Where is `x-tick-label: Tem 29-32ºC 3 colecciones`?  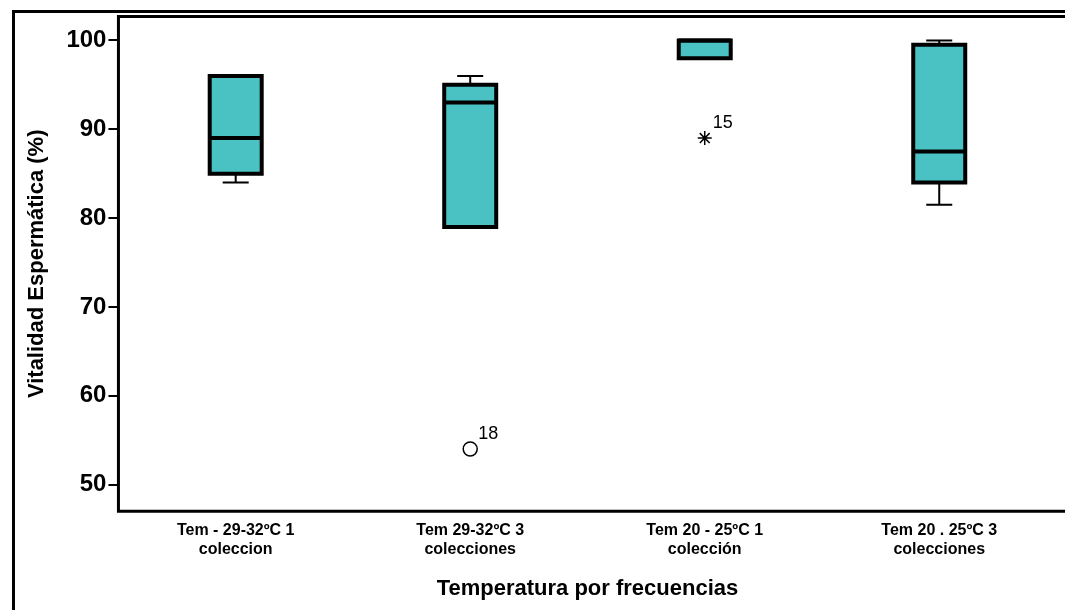
x-tick-label: Tem 29-32ºC 3 colecciones is located at coordinates (470, 539).